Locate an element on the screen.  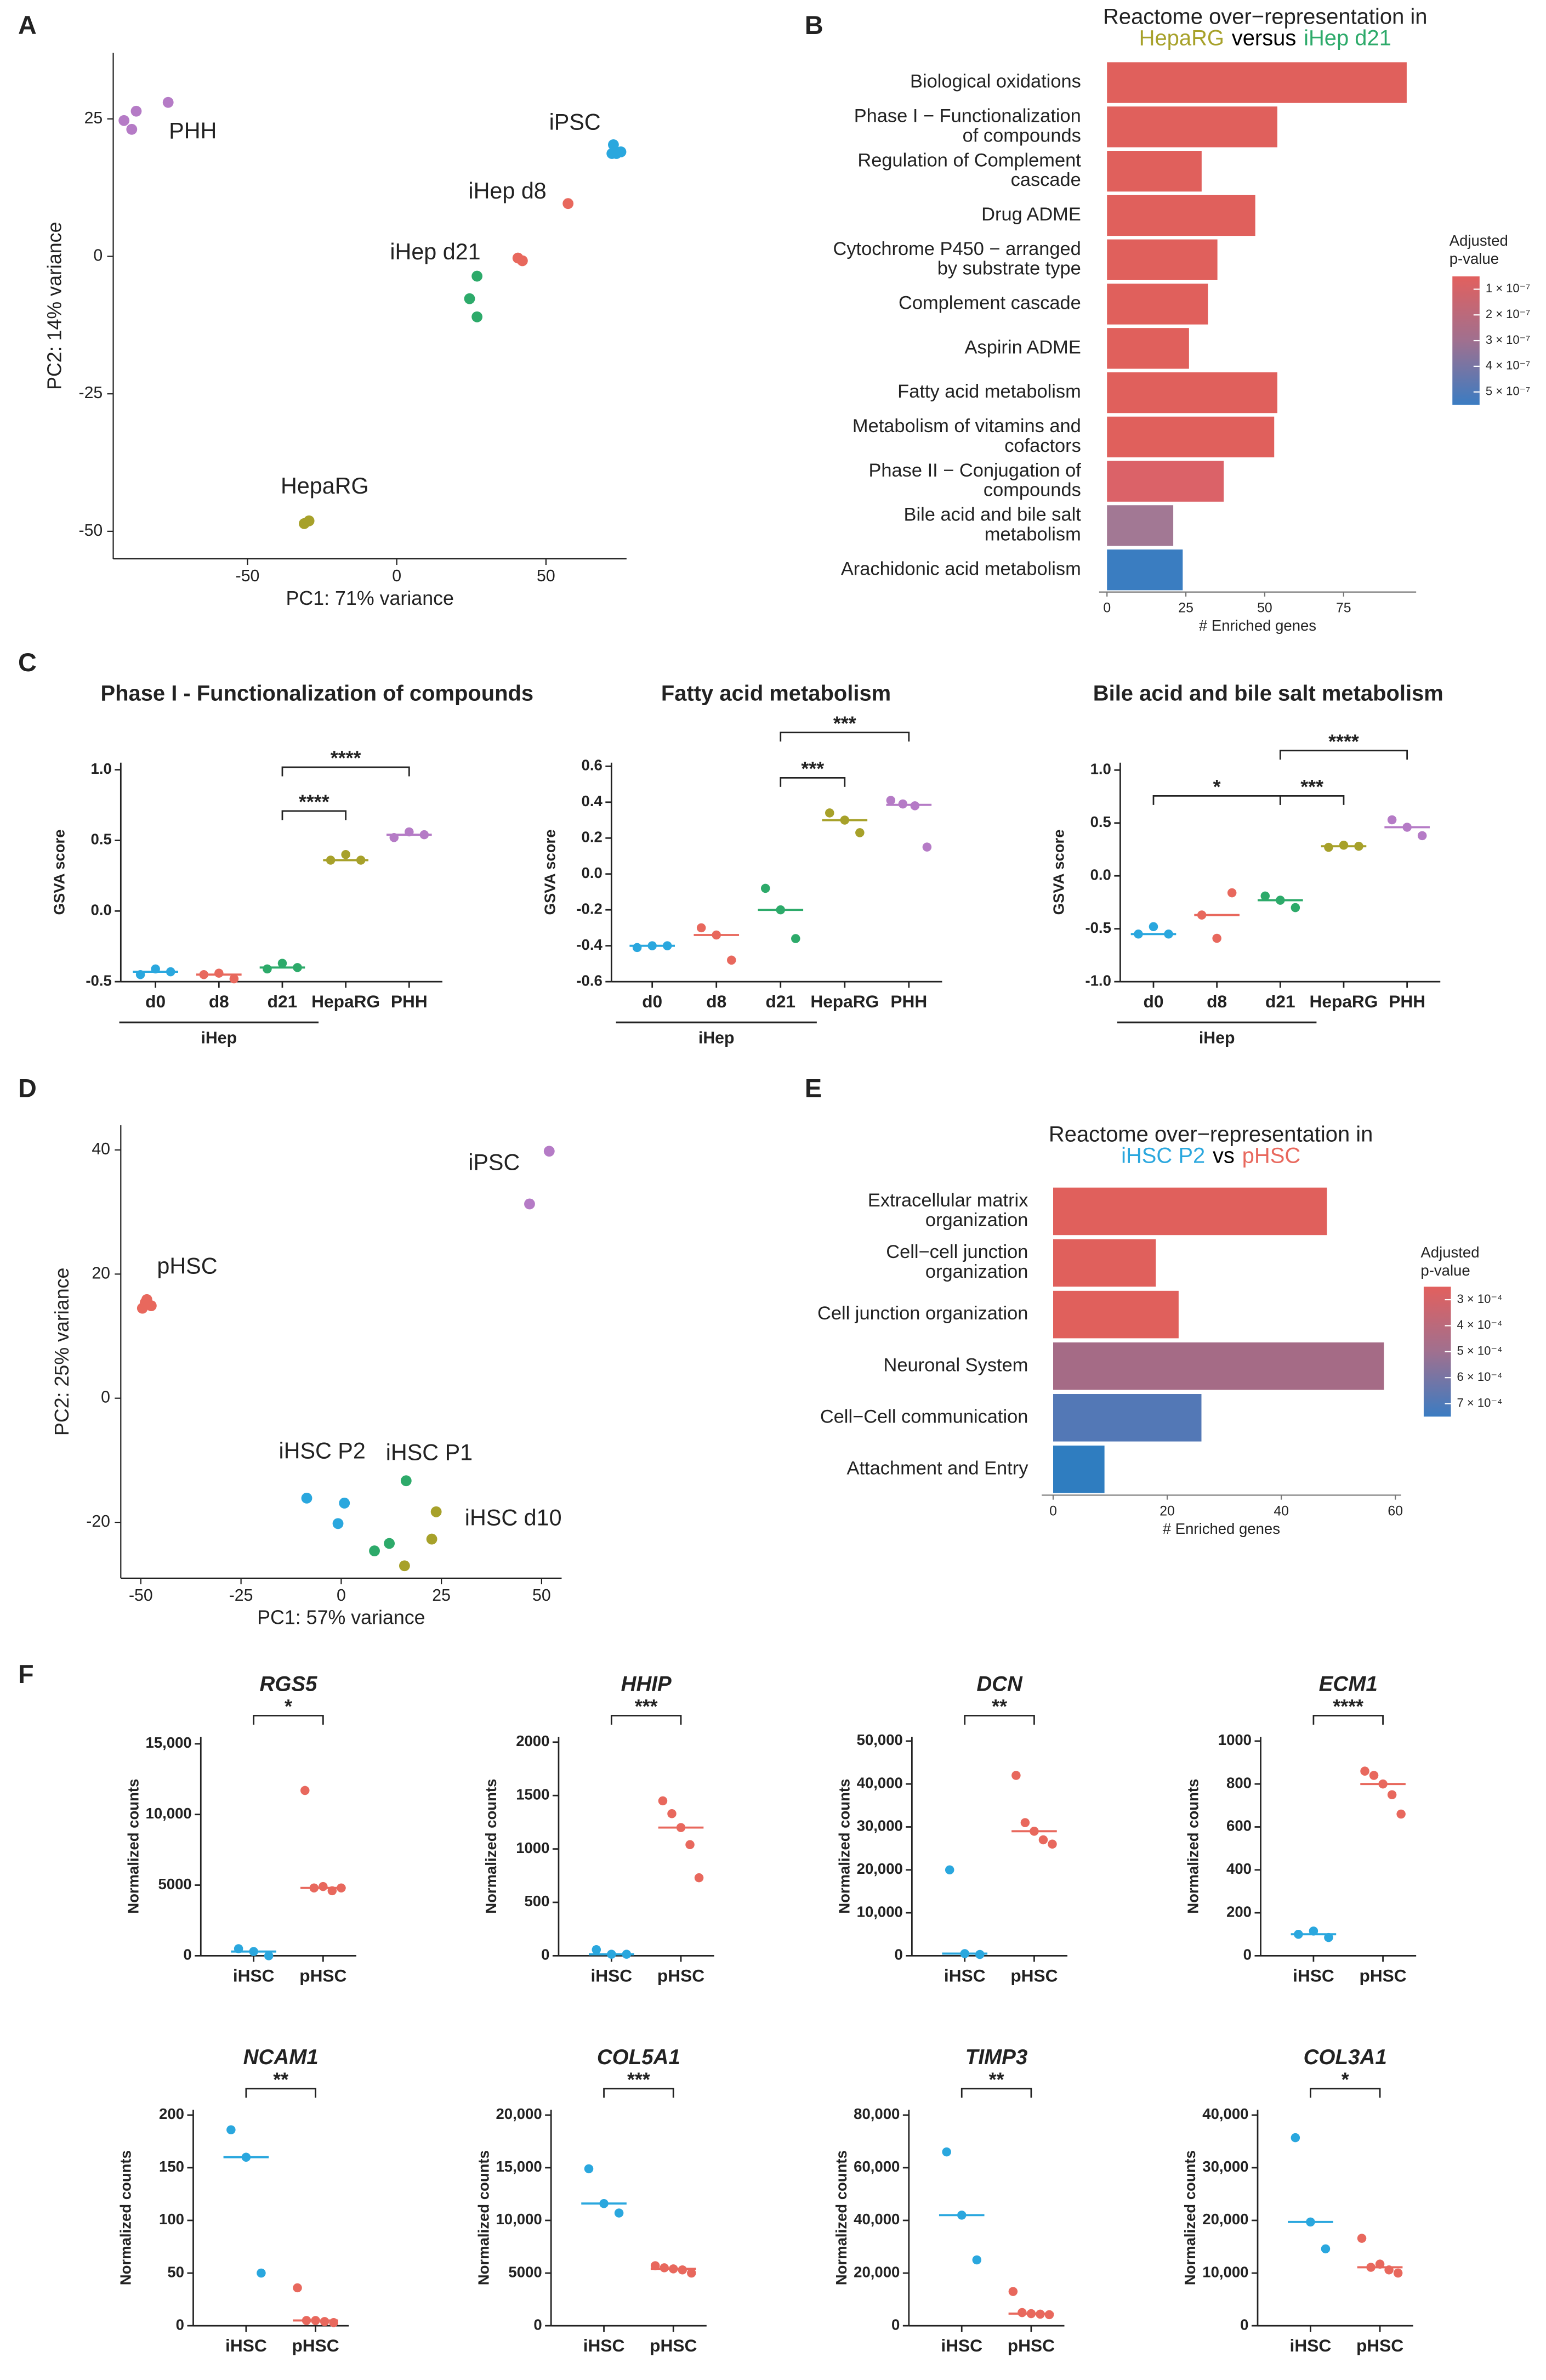
x-tick-label: 50 is located at coordinates (1264, 607).